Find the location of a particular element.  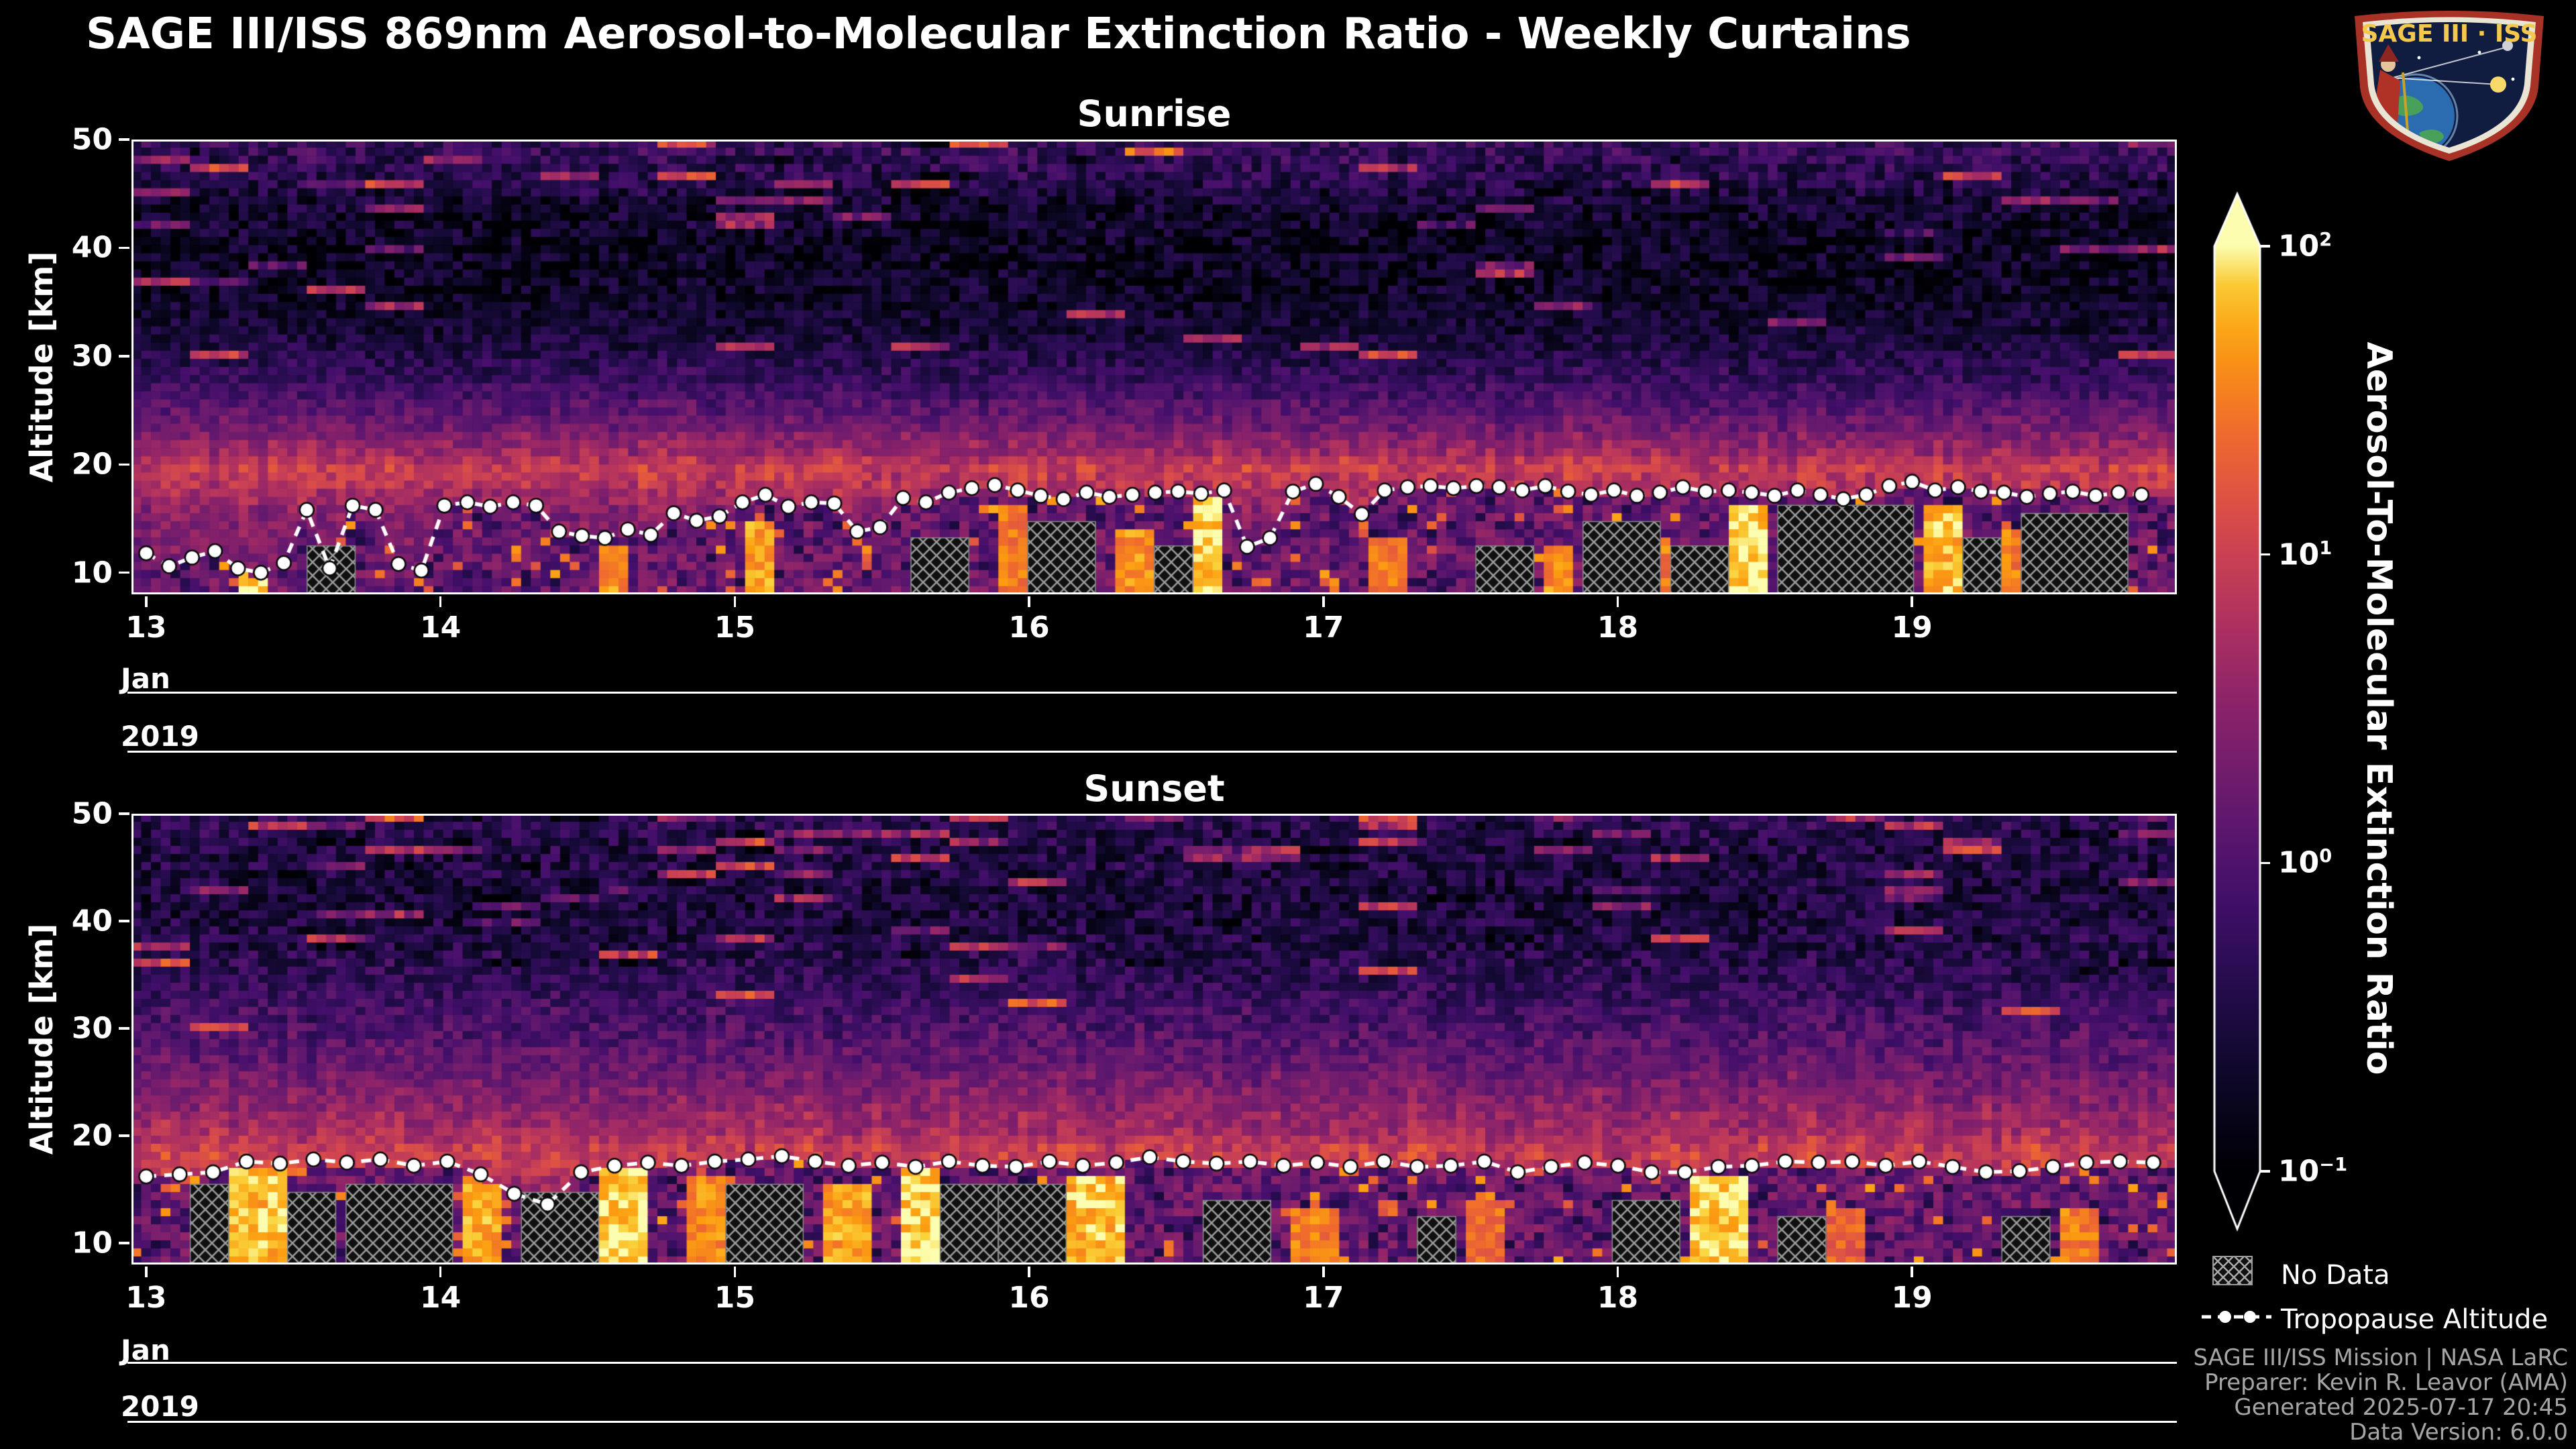

sunrise-month-label: Jan is located at coordinates (145, 678).